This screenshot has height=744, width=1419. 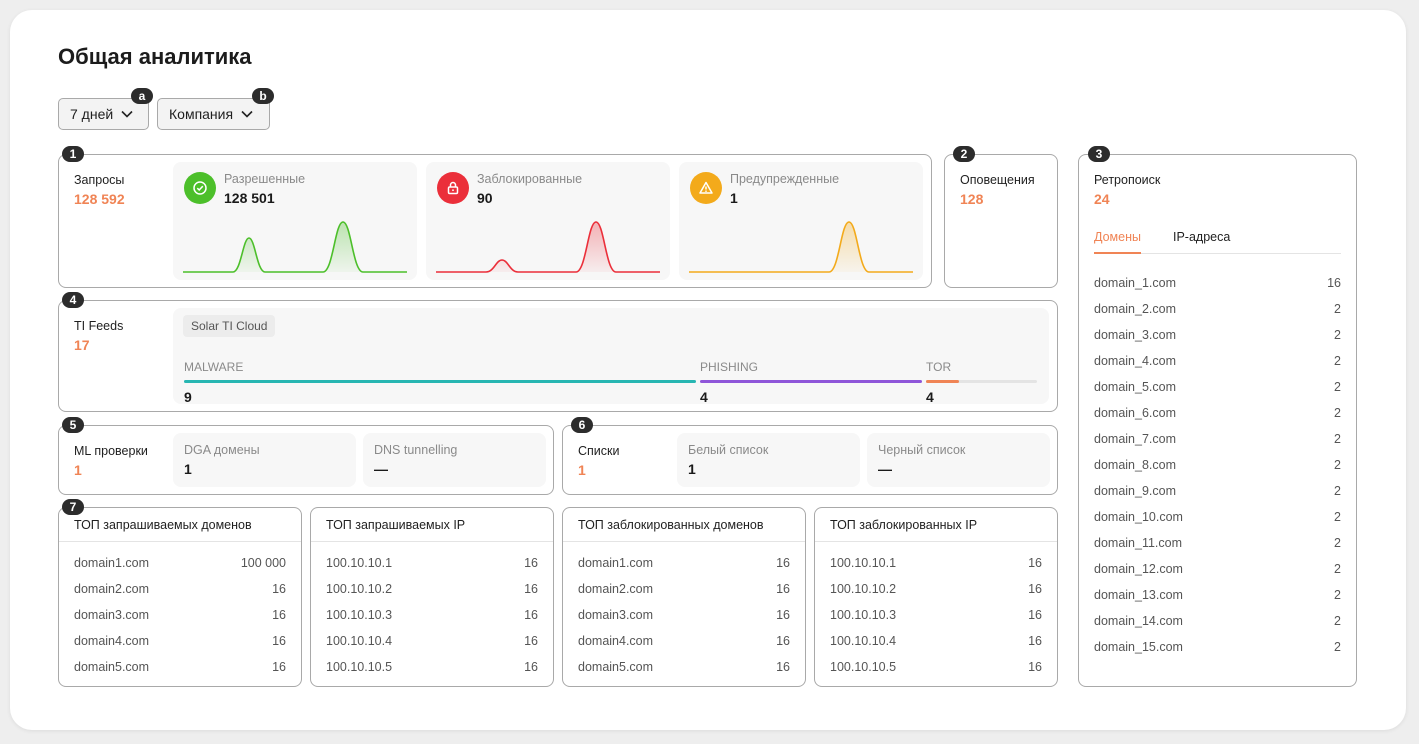 I want to click on whitelist-value: 1, so click(x=692, y=469).